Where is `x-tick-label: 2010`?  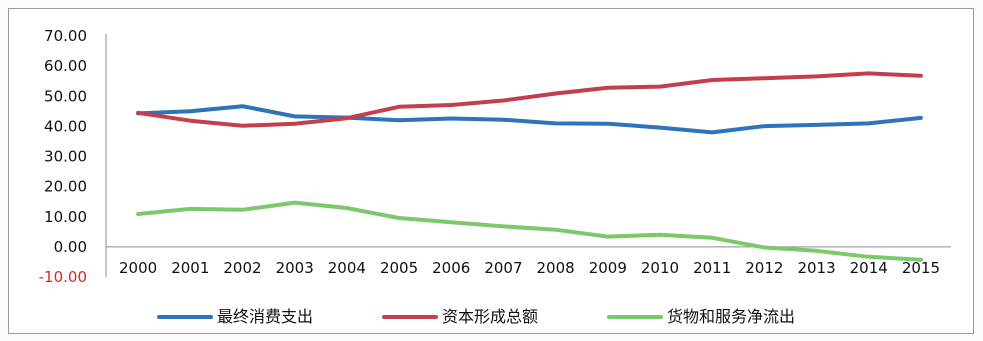 x-tick-label: 2010 is located at coordinates (660, 268).